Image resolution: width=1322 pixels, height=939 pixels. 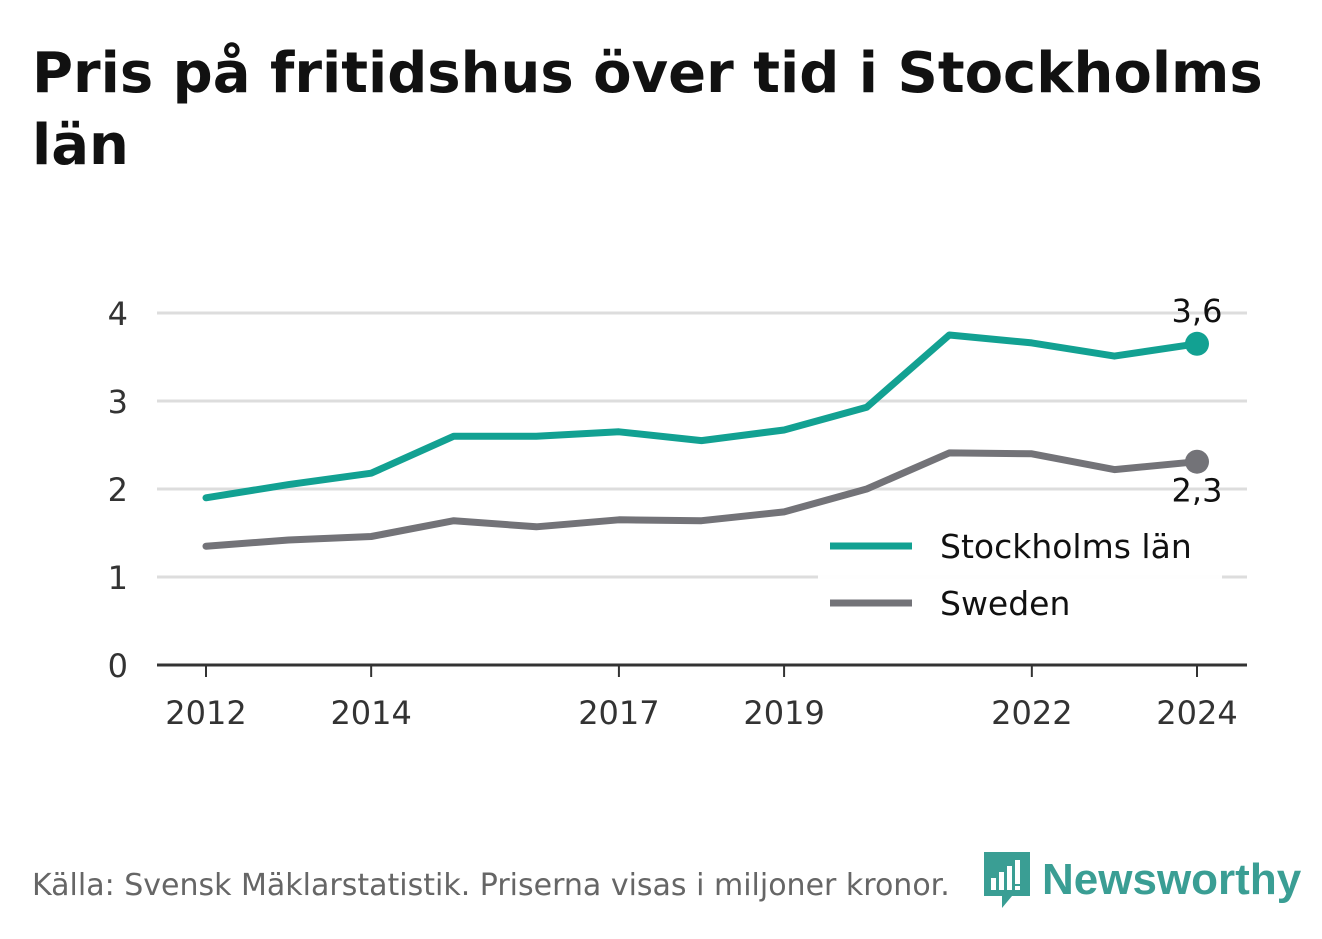 What do you see at coordinates (1197, 311) in the screenshot?
I see `end-value-label: 3,6` at bounding box center [1197, 311].